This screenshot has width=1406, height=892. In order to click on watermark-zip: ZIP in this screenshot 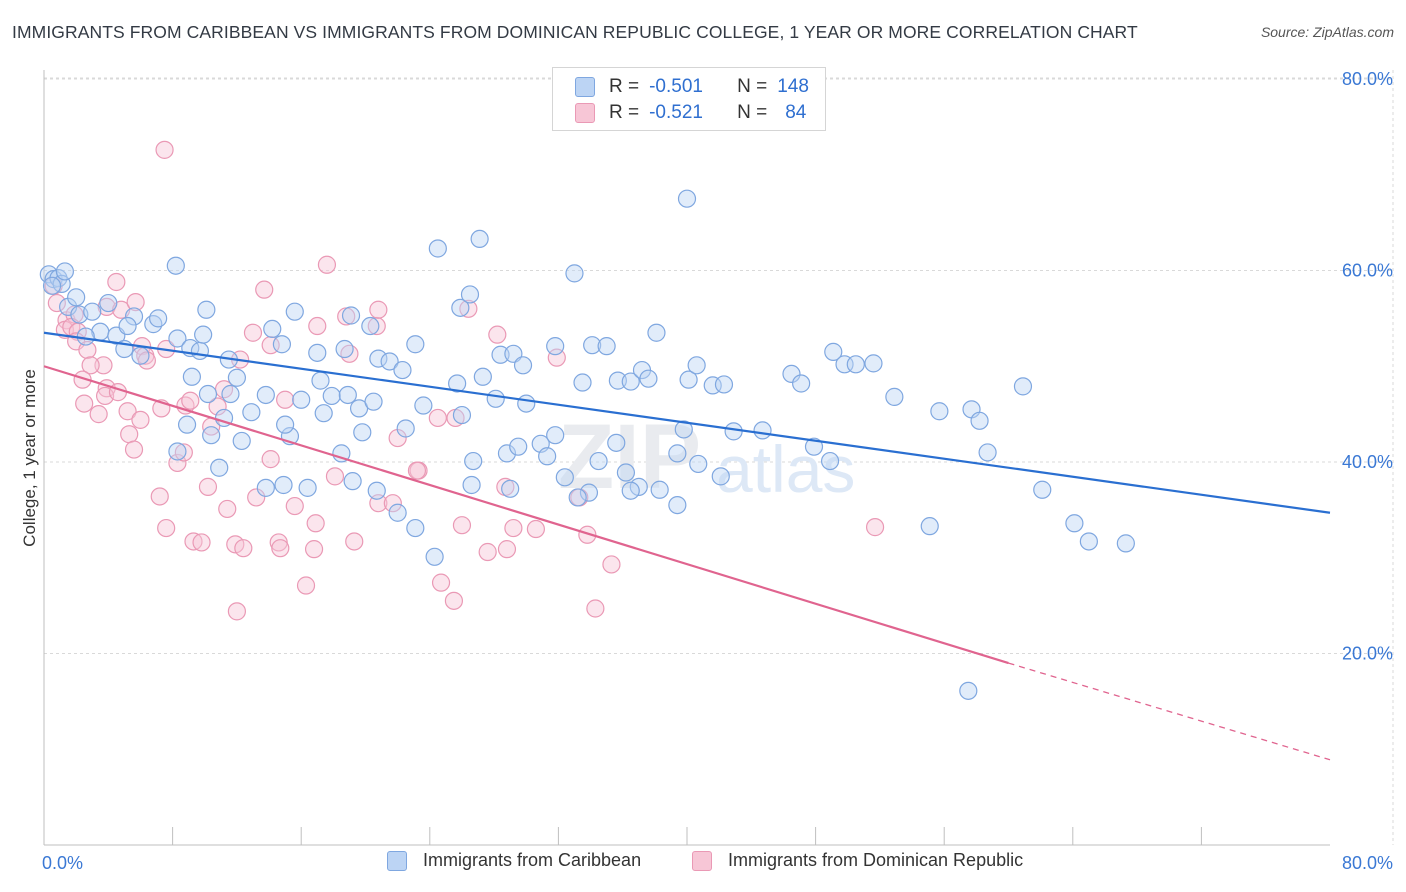, I will do `click(629, 457)`.